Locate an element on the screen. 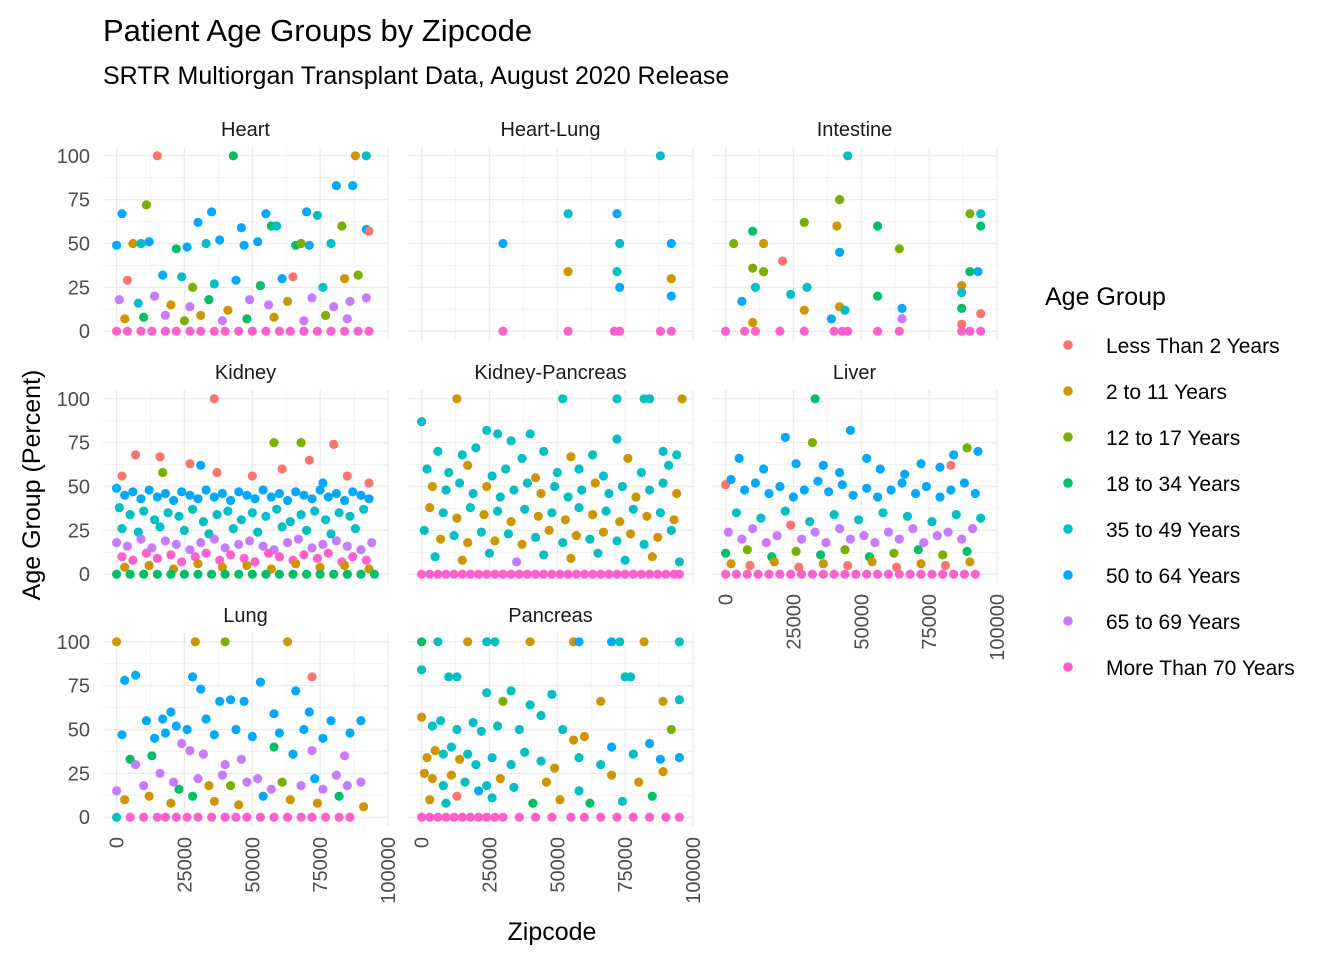  x-tick-label: 75000 is located at coordinates (930, 622).